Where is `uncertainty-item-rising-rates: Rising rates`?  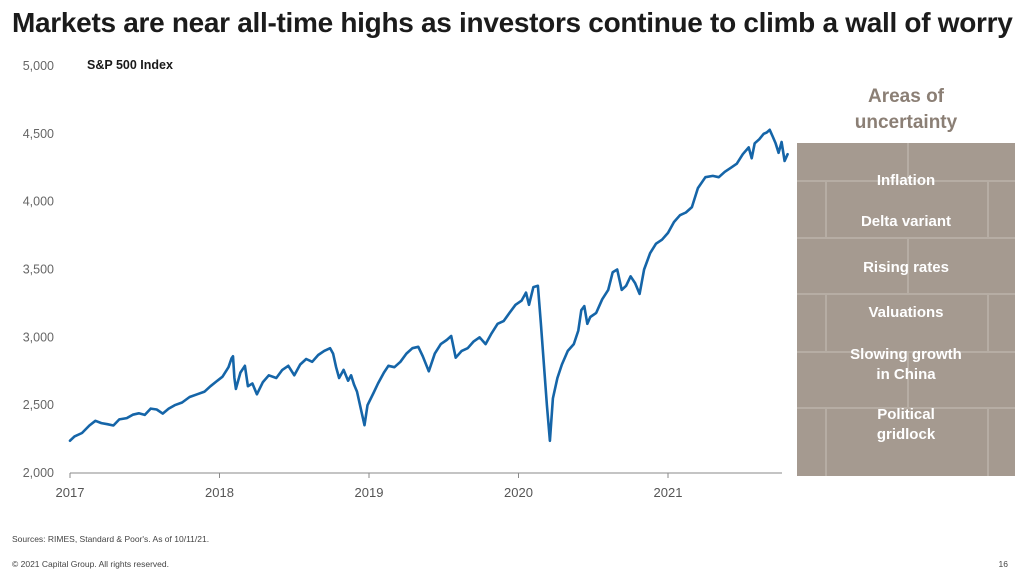 uncertainty-item-rising-rates: Rising rates is located at coordinates (906, 268).